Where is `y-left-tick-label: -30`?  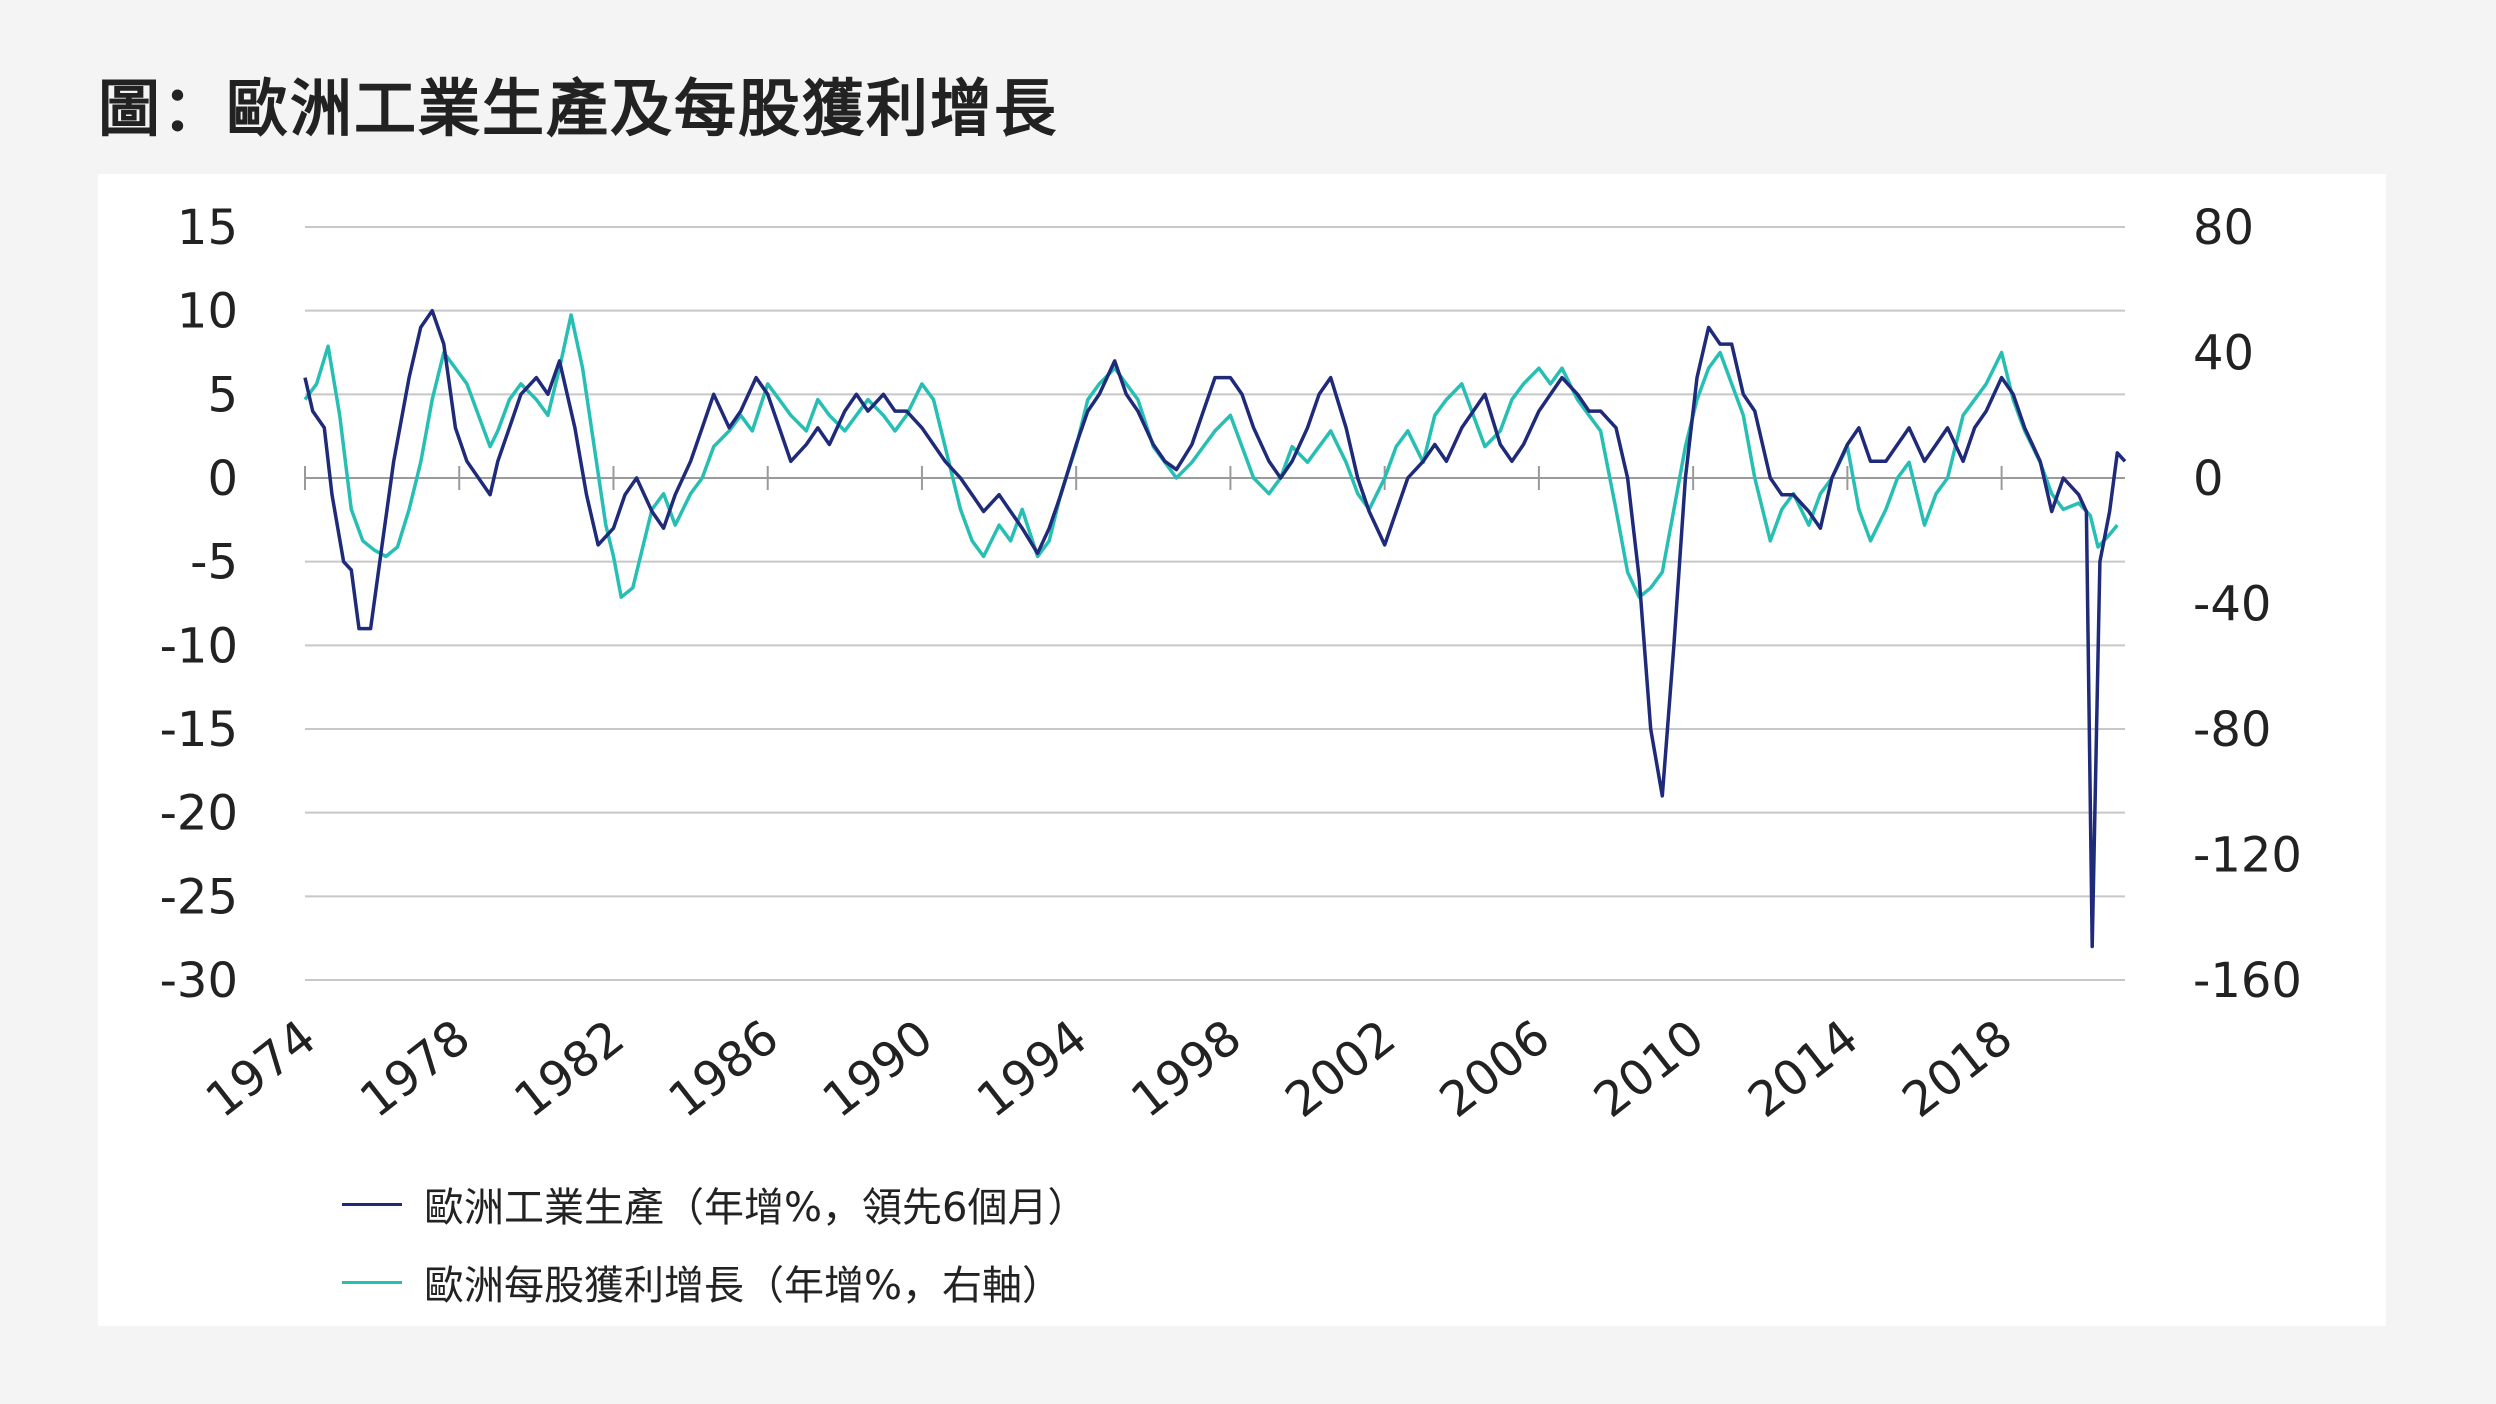
y-left-tick-label: -30 is located at coordinates (199, 981).